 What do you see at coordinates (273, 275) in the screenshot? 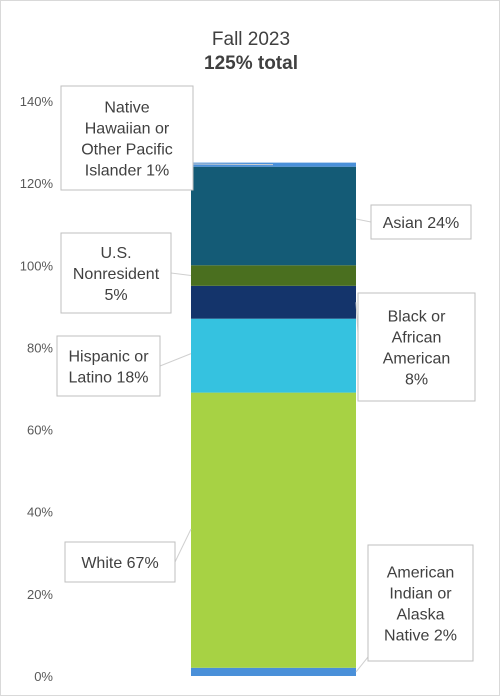
I see `bar-segment-u-s-nonresident` at bounding box center [273, 275].